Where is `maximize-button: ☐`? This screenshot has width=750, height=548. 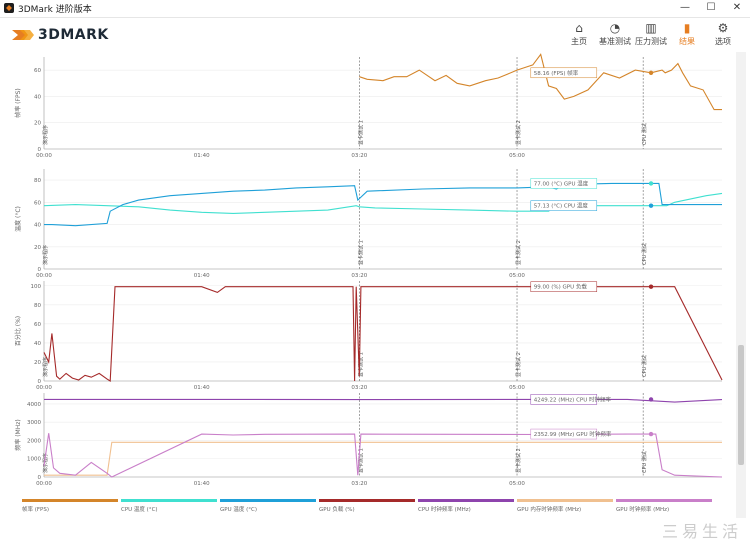
maximize-button: ☐ is located at coordinates (711, 7).